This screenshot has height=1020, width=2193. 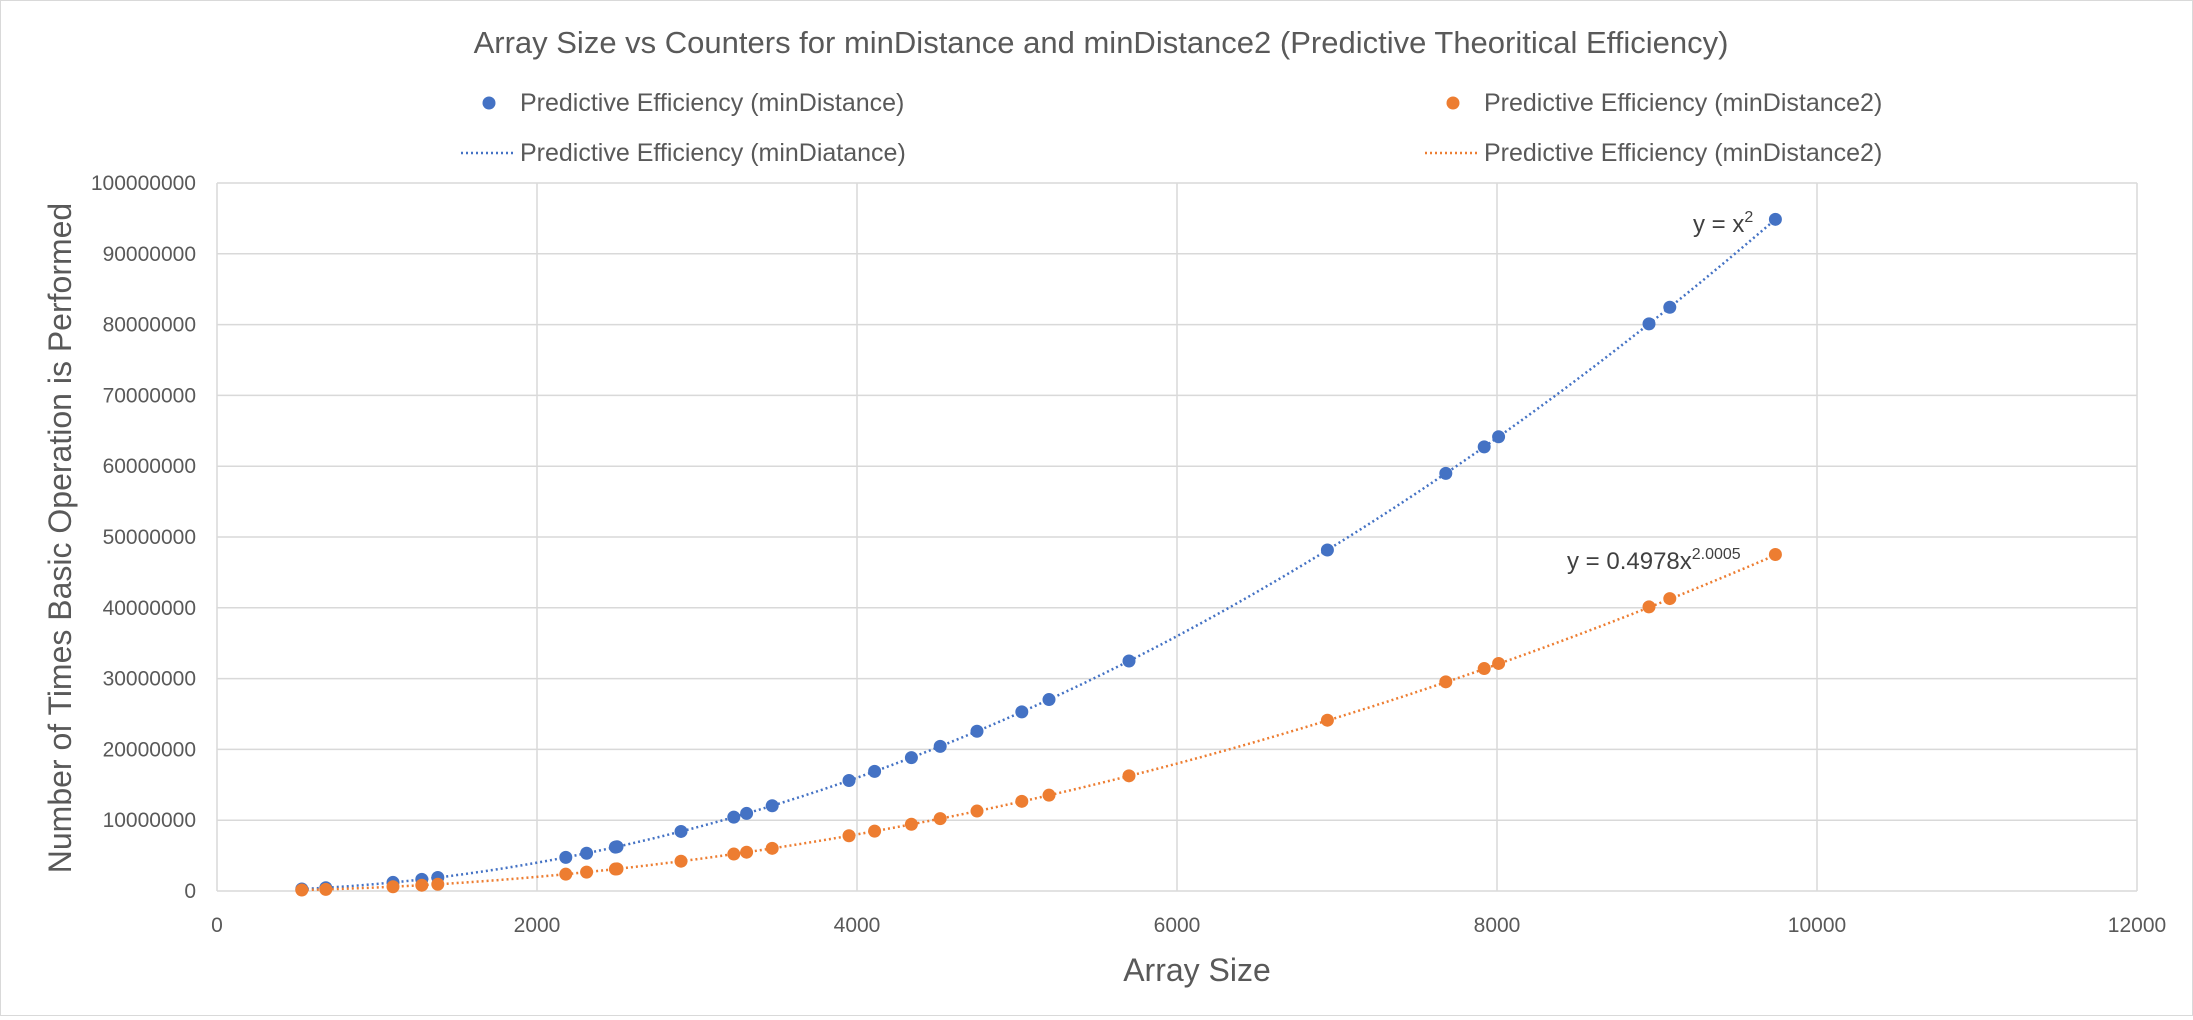 I want to click on legend-label-trendline-1: Predictive Efficiency (minDistance2), so click(x=1683, y=153).